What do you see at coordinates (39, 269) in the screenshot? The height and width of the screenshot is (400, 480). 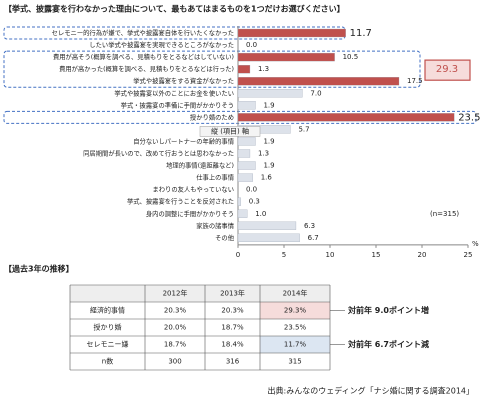 I see `table-title: 【過去3年の推移】` at bounding box center [39, 269].